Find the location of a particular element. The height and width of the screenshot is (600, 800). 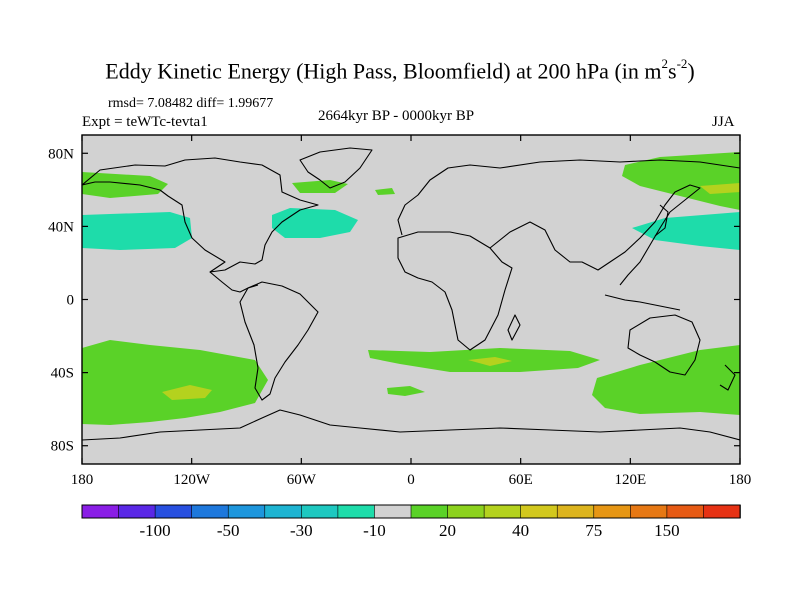

region-cyan-pacific-east is located at coordinates (686, 231).